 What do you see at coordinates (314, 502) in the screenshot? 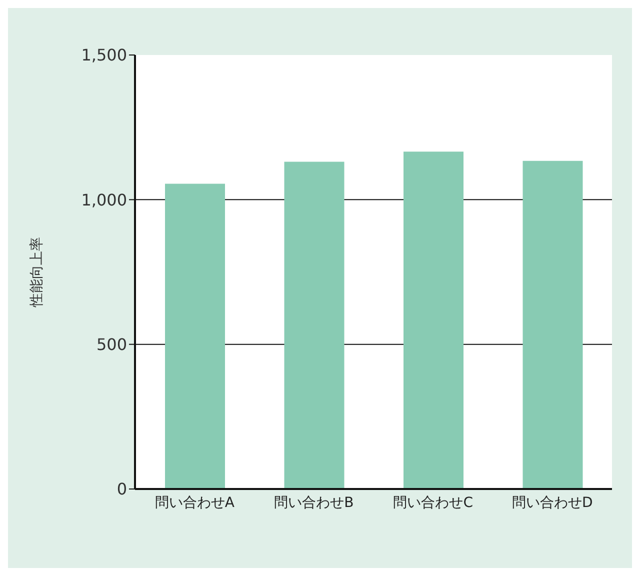
I see `x-tick-label: 問い合わせB` at bounding box center [314, 502].